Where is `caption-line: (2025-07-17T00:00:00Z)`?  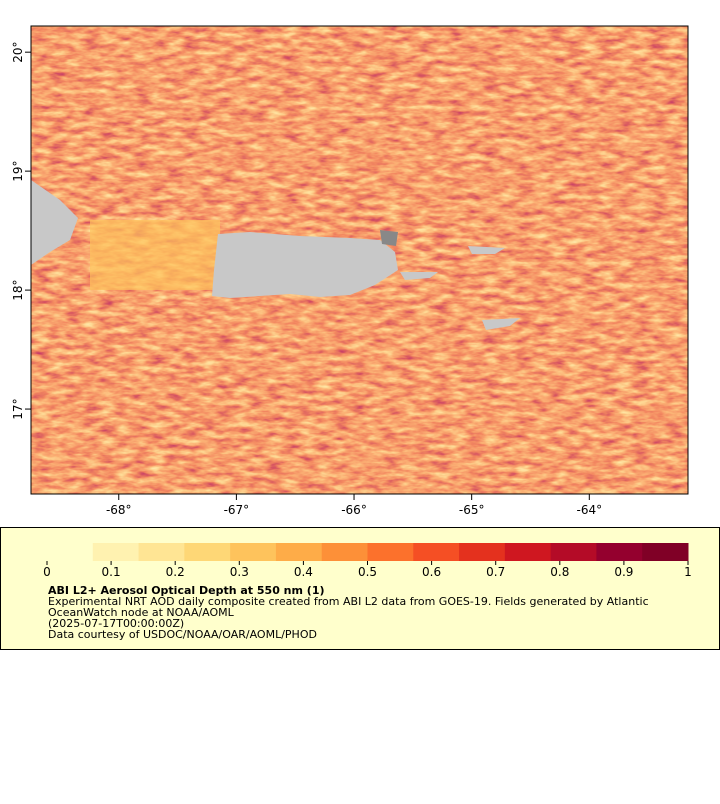
caption-line: (2025-07-17T00:00:00Z) is located at coordinates (116, 623).